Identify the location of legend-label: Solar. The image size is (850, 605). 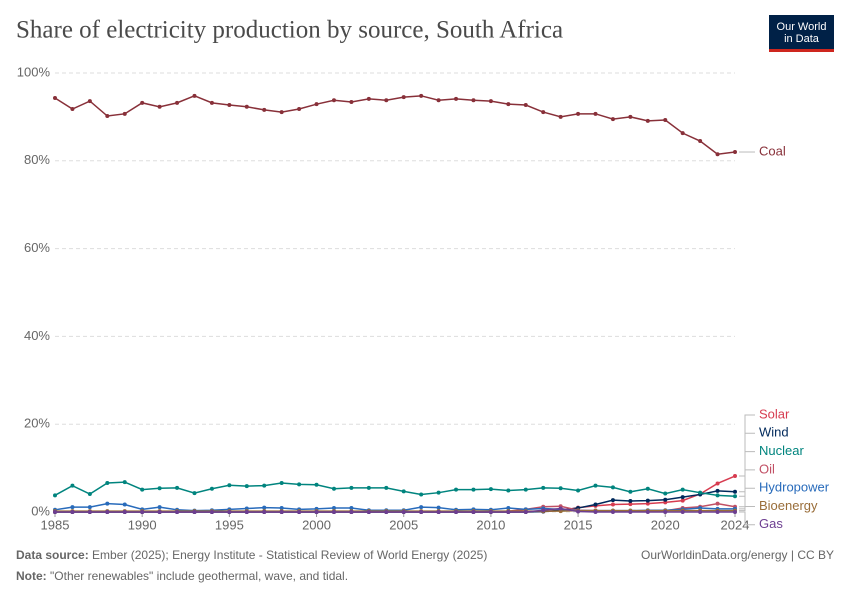
(774, 413).